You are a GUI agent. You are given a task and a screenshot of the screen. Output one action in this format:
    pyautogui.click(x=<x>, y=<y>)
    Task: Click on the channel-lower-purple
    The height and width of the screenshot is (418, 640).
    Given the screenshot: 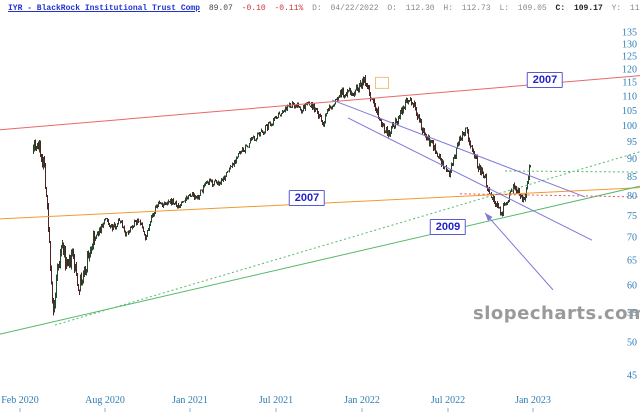 What is the action you would take?
    pyautogui.click(x=470, y=179)
    